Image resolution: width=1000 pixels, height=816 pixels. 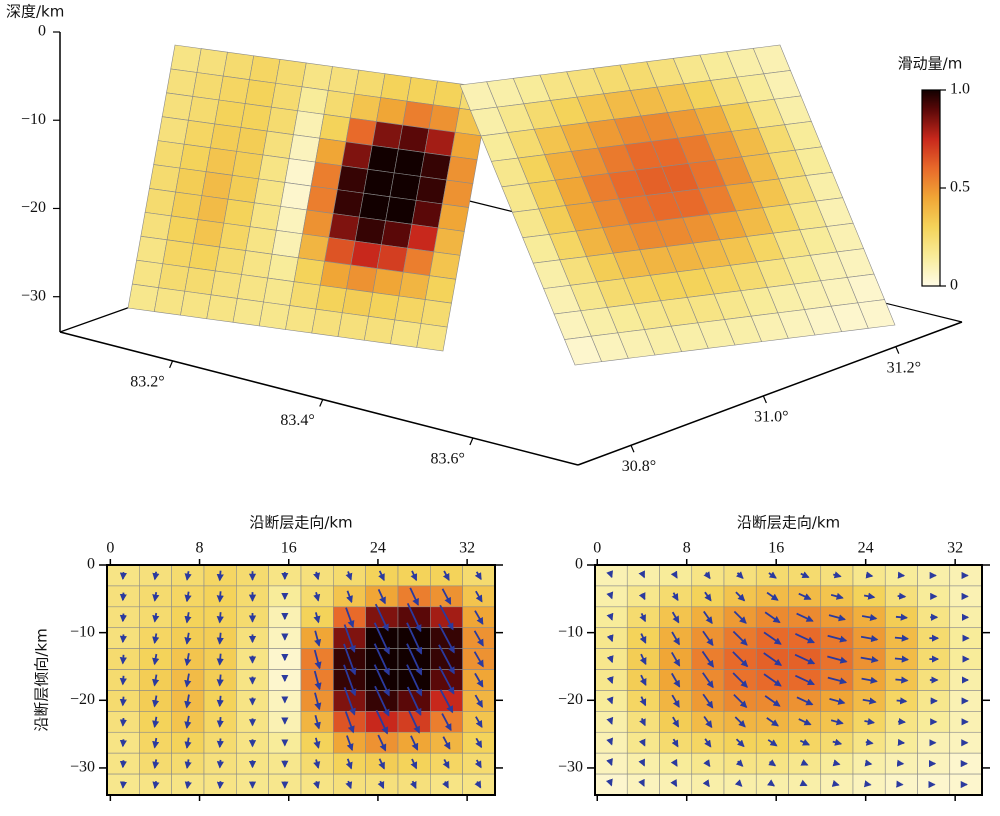 I want to click on x-tick-label: 24, so click(x=378, y=548).